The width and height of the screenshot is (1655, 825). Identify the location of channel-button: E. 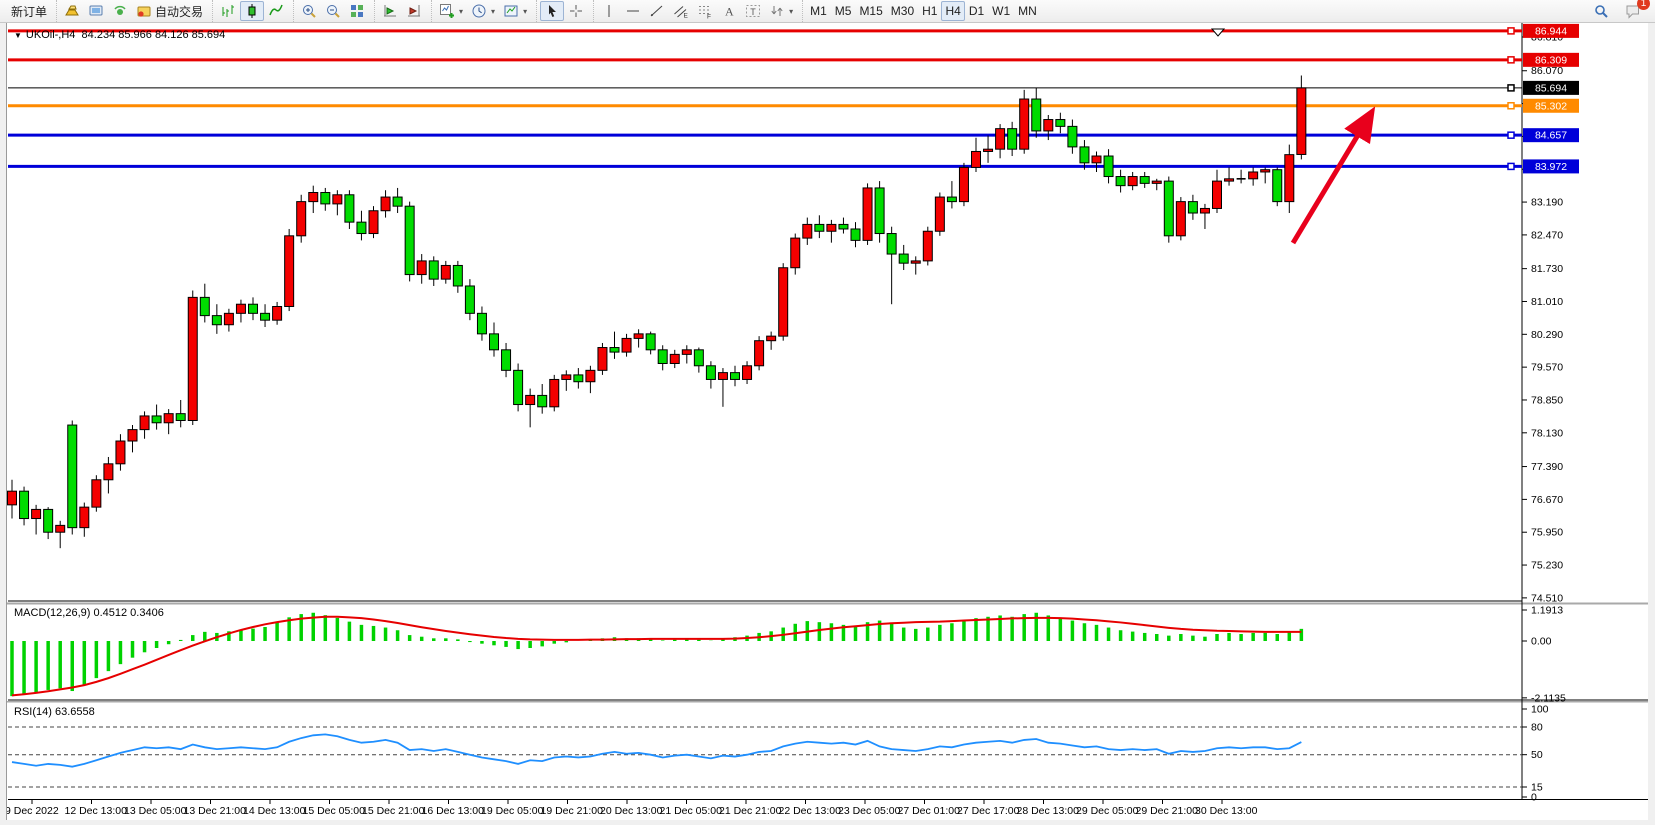
(681, 11).